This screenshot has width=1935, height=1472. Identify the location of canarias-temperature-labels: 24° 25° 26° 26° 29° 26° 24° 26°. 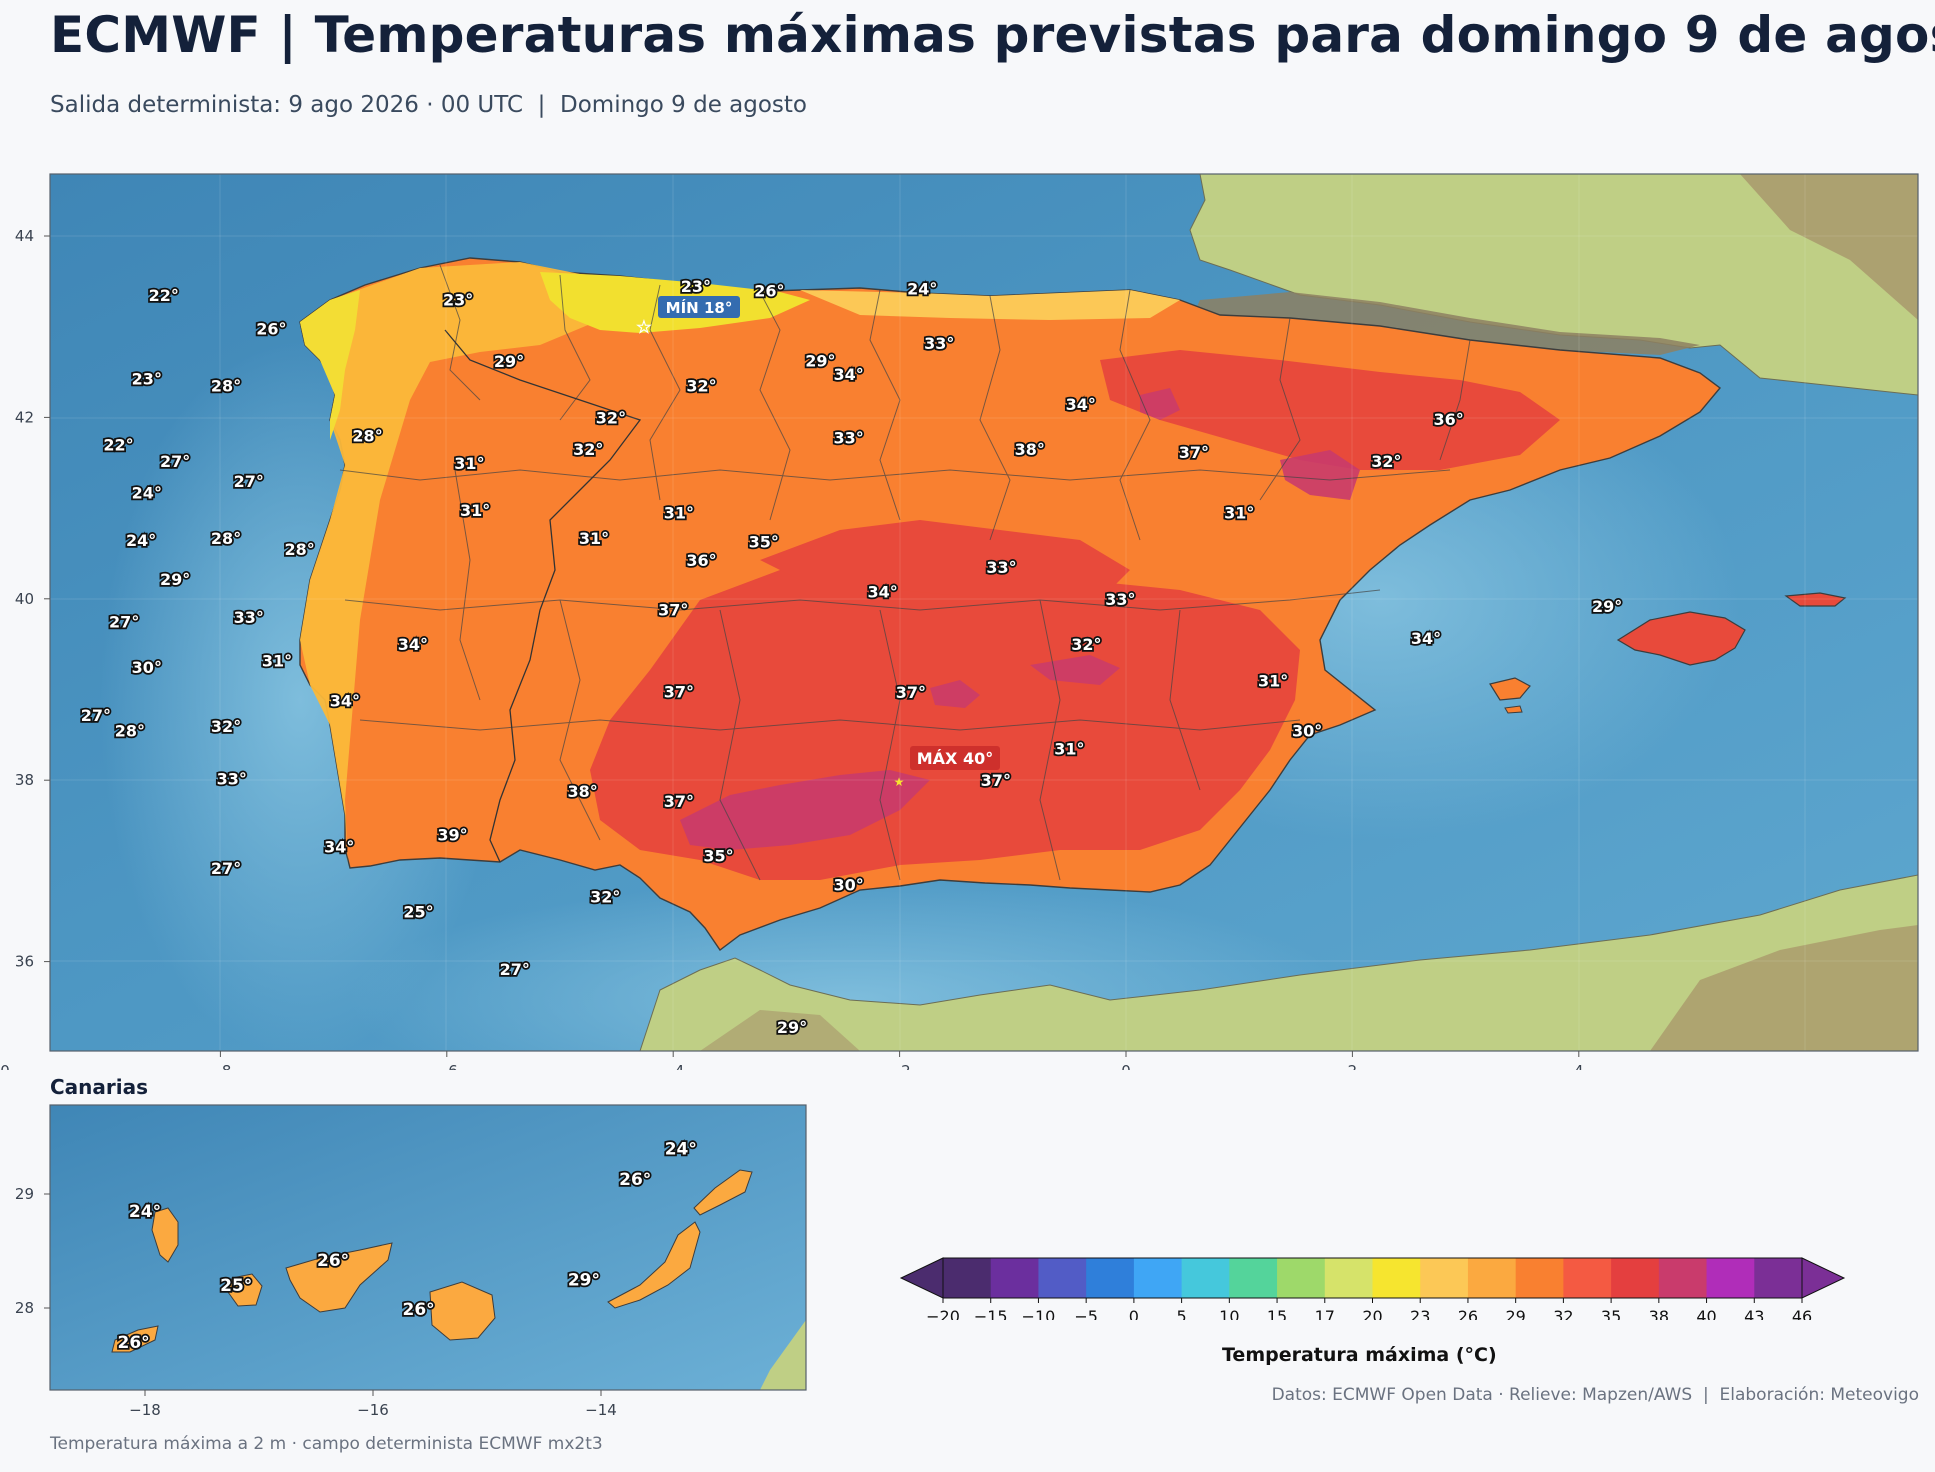
(407, 1246).